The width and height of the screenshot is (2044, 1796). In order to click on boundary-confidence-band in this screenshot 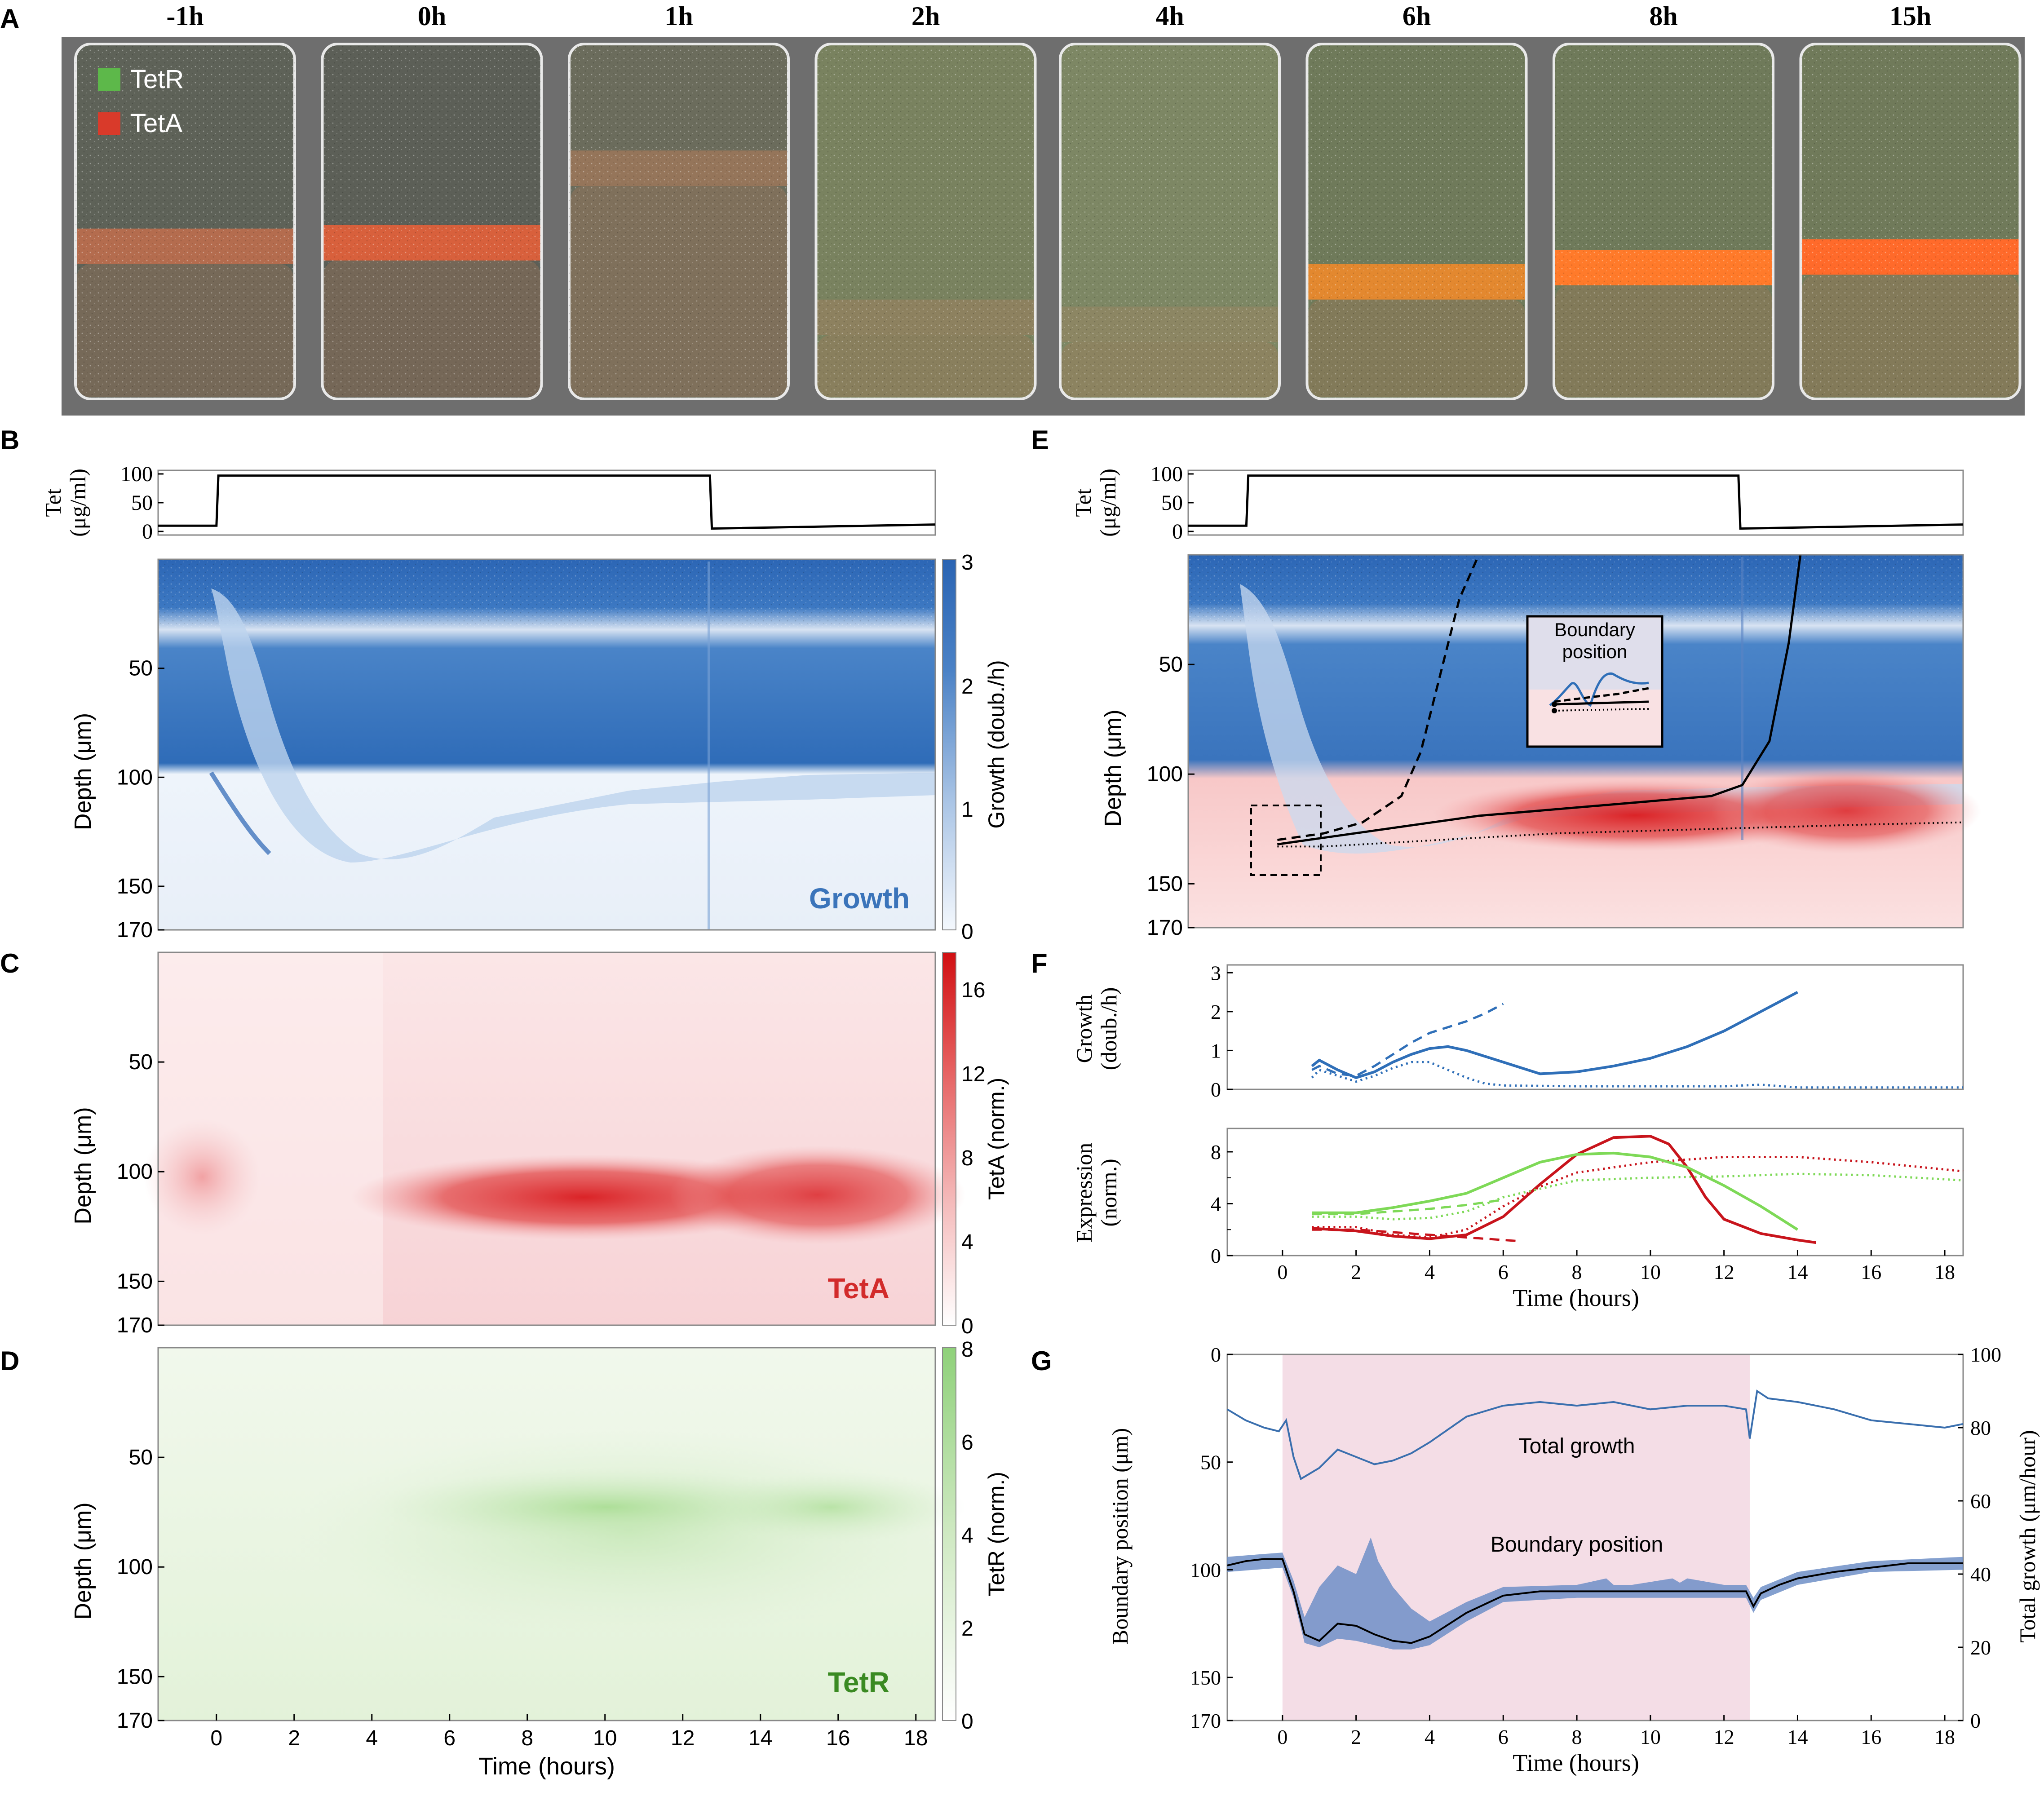, I will do `click(1595, 1593)`.